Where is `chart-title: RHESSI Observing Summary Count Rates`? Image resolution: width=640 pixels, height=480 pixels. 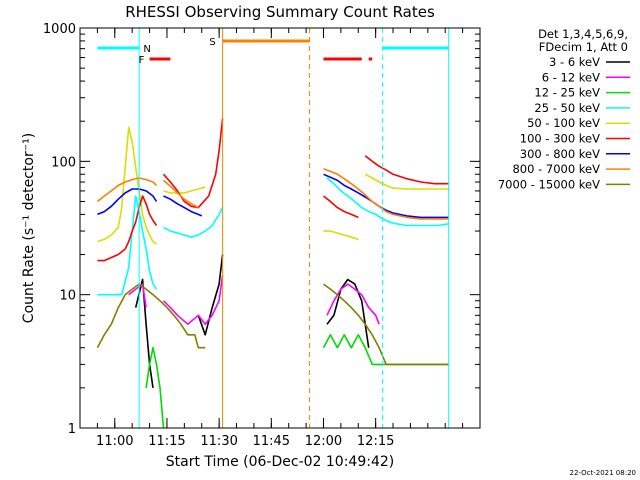
chart-title: RHESSI Observing Summary Count Rates is located at coordinates (280, 12).